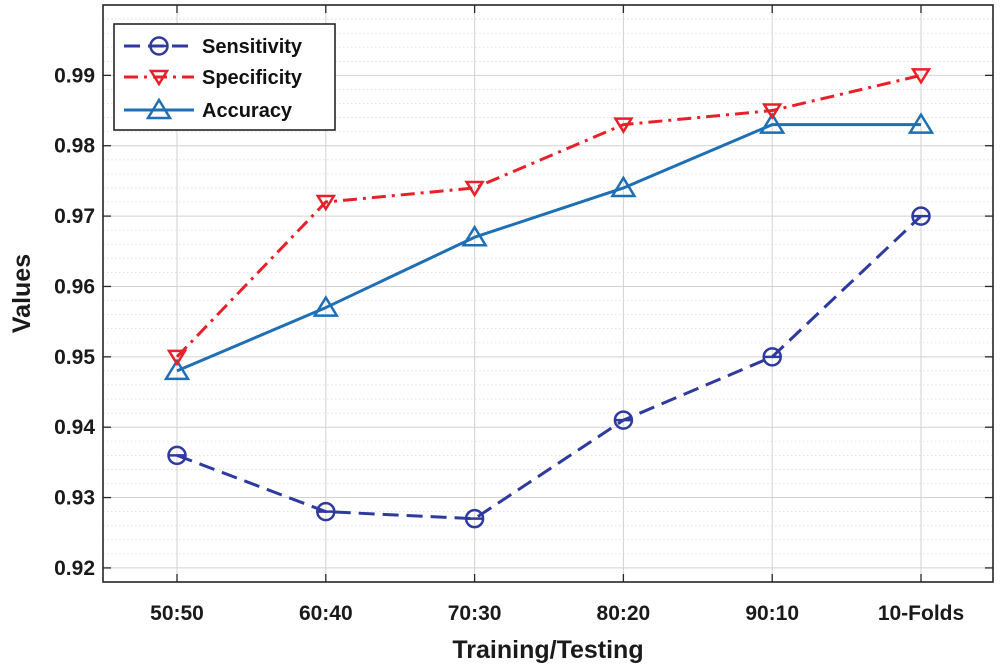  I want to click on x-tick-label: 70:30, so click(475, 613).